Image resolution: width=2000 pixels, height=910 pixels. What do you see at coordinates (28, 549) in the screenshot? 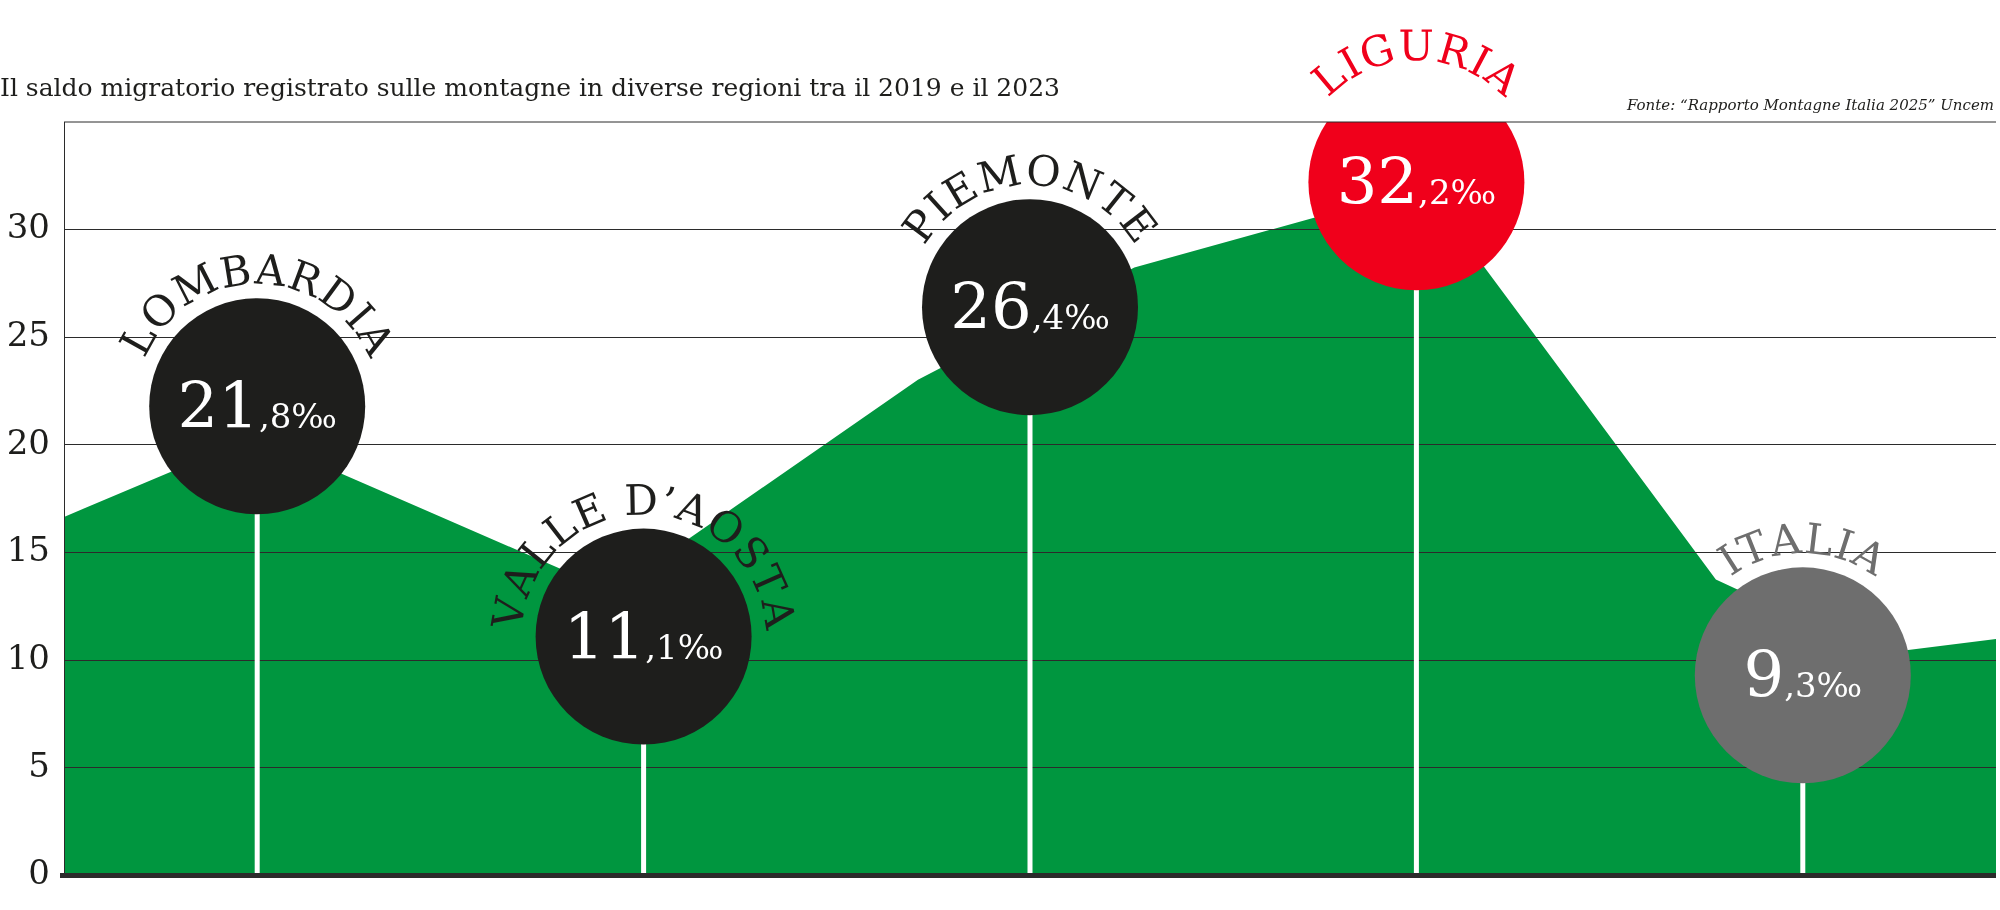
I see `y-tick-label: 15` at bounding box center [28, 549].